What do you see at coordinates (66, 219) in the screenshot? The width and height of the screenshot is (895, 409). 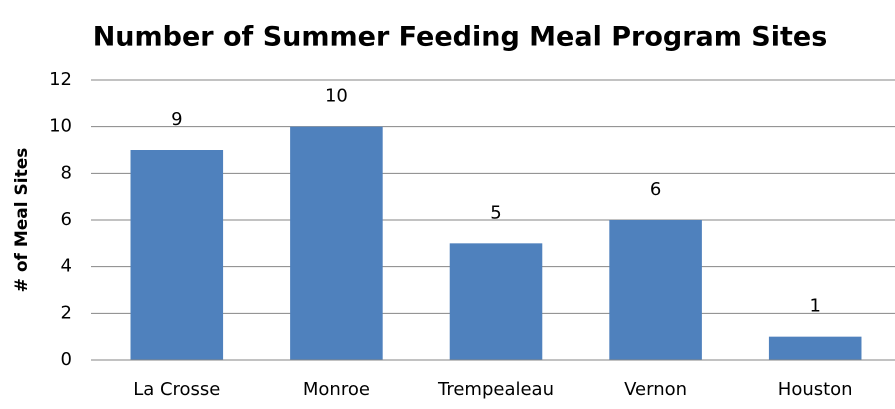 I see `y-tick-label: 6` at bounding box center [66, 219].